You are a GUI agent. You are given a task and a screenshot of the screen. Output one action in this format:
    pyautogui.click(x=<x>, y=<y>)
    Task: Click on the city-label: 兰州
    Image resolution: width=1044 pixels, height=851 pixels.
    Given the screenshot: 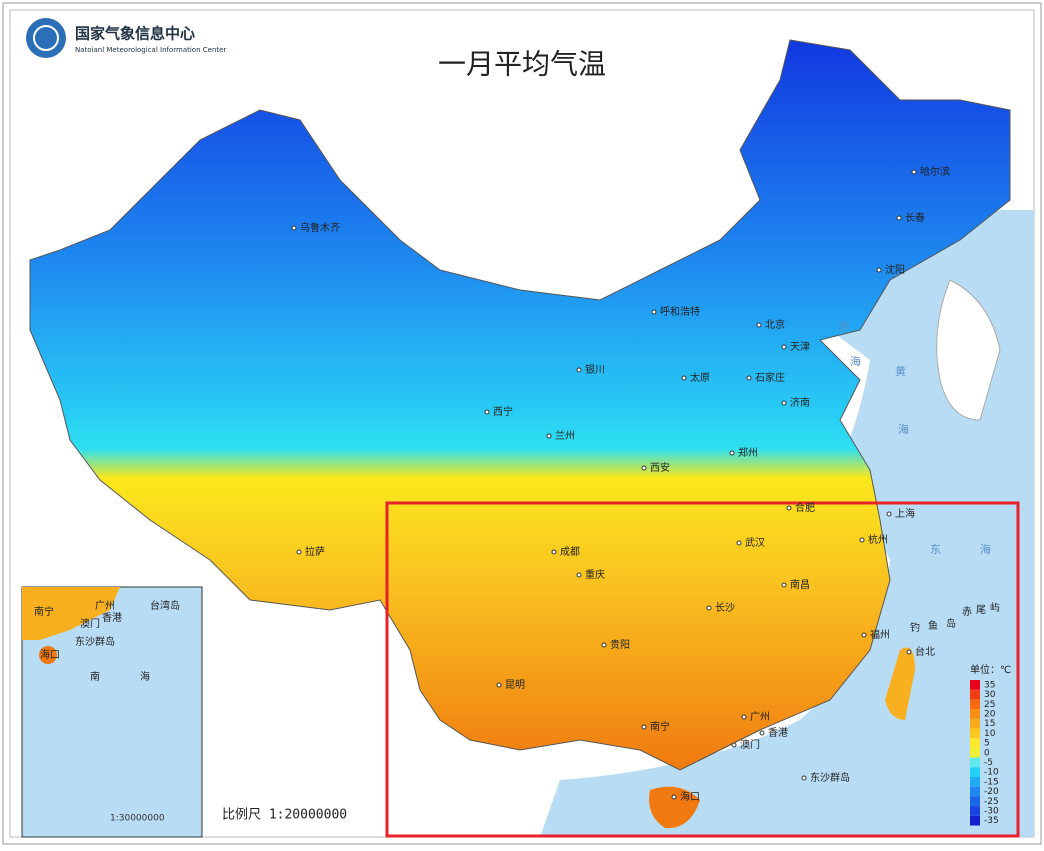 What is the action you would take?
    pyautogui.click(x=565, y=435)
    